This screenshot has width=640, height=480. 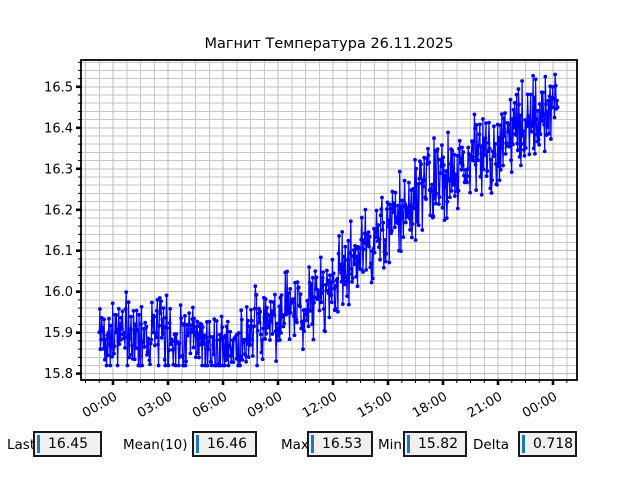 I want to click on max-value-box: 16.53, so click(x=340, y=444).